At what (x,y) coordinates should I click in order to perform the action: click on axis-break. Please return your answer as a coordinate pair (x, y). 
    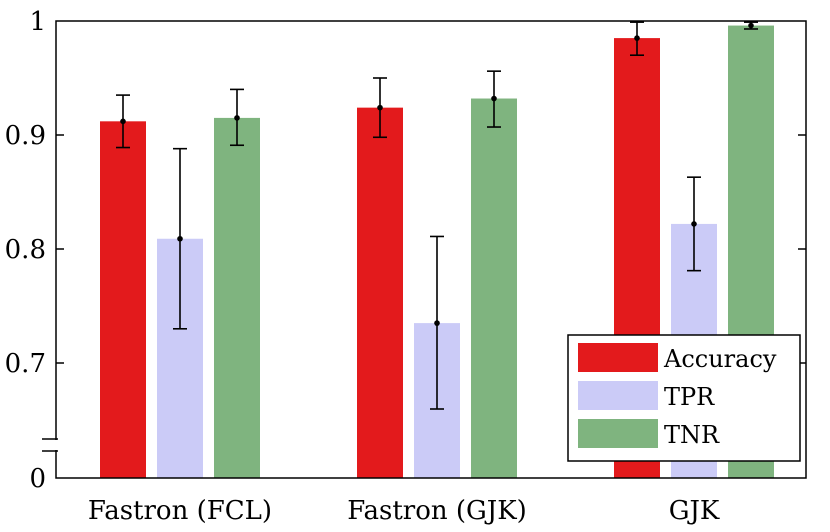
    Looking at the image, I should click on (50, 445).